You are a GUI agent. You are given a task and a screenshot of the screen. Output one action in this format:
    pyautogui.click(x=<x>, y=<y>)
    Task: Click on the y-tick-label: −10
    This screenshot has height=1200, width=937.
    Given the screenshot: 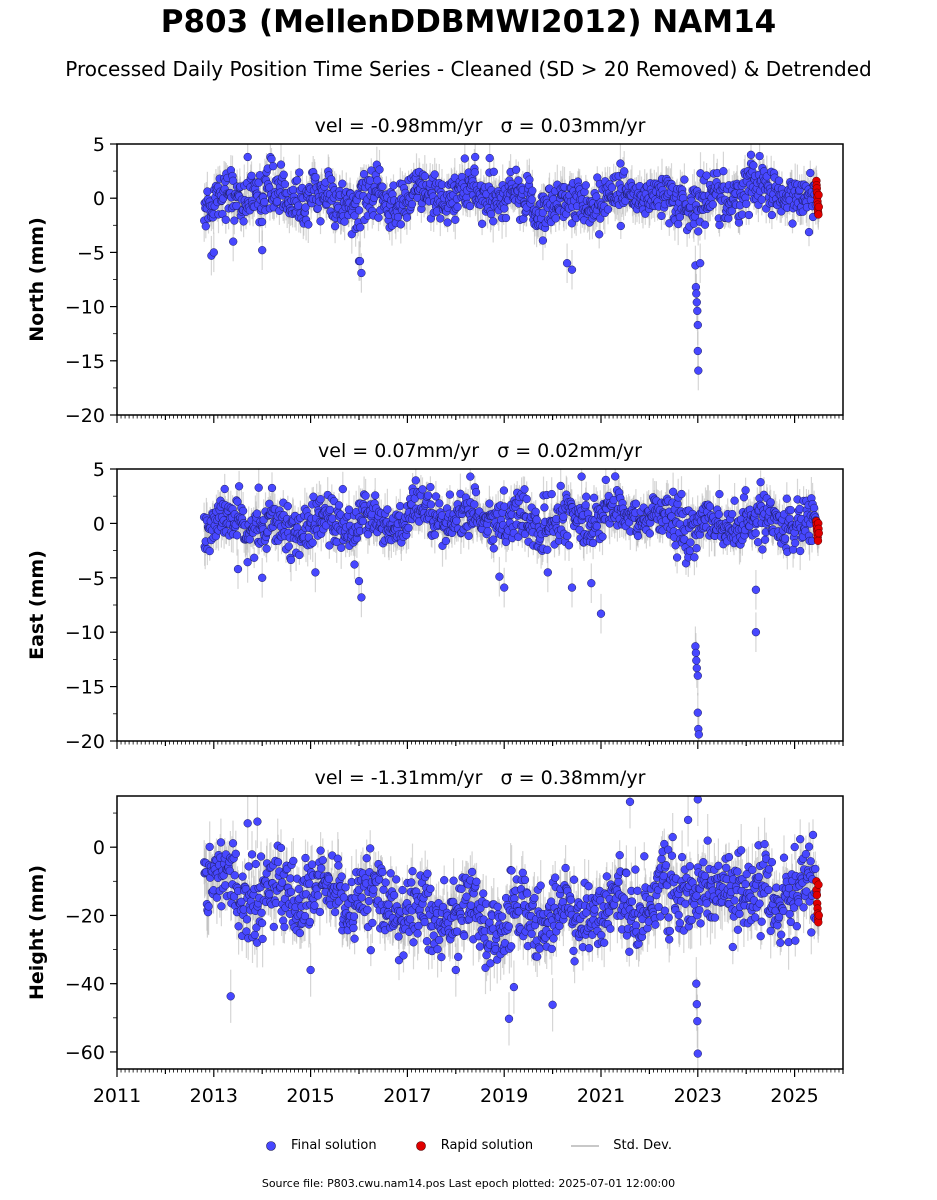 What is the action you would take?
    pyautogui.click(x=85, y=308)
    